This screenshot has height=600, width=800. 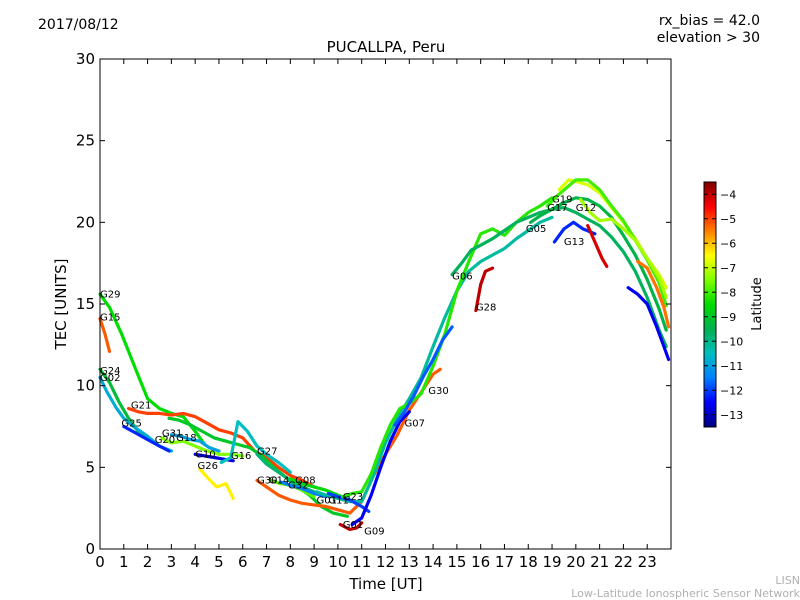 What do you see at coordinates (728, 268) in the screenshot?
I see `colorbar-tick-label-3: −7` at bounding box center [728, 268].